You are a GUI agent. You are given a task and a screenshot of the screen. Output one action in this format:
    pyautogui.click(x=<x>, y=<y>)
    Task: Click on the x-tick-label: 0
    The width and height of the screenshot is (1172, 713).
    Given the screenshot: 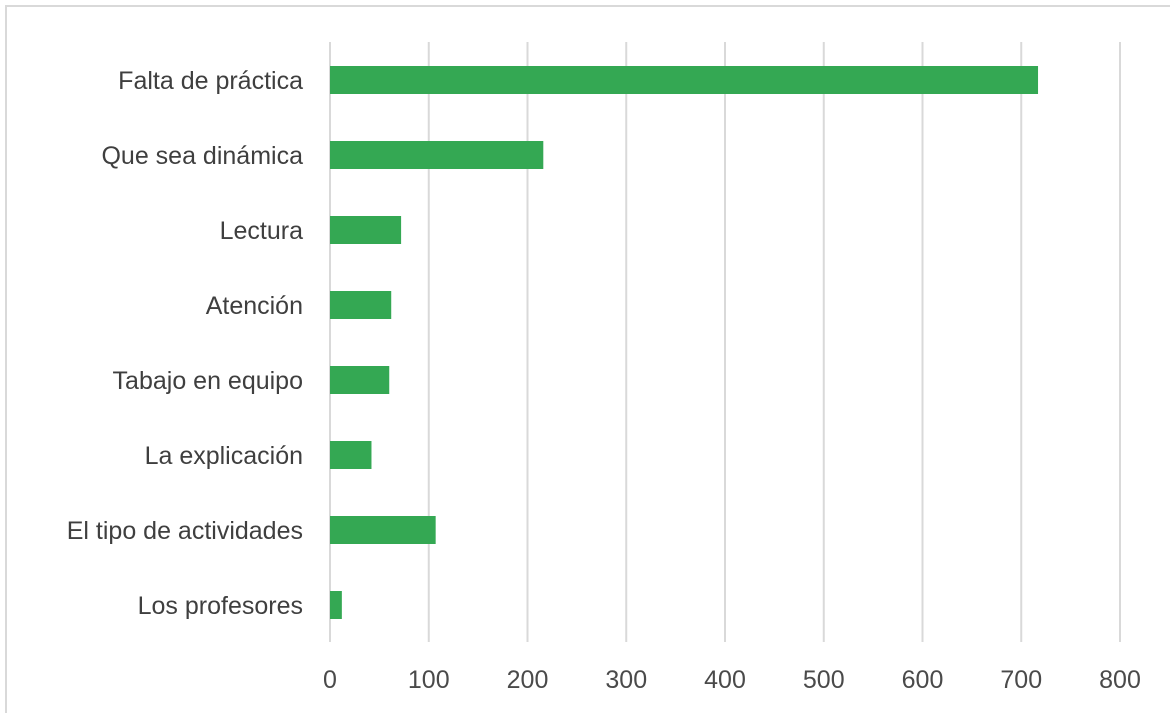 What is the action you would take?
    pyautogui.click(x=330, y=680)
    